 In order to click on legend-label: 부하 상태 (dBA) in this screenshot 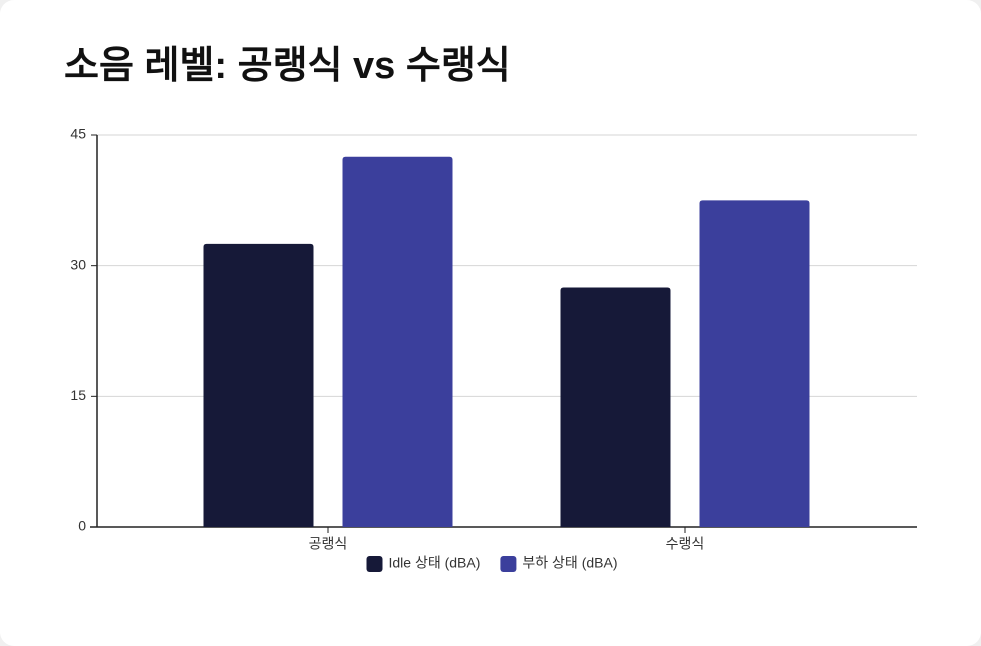, I will do `click(569, 563)`.